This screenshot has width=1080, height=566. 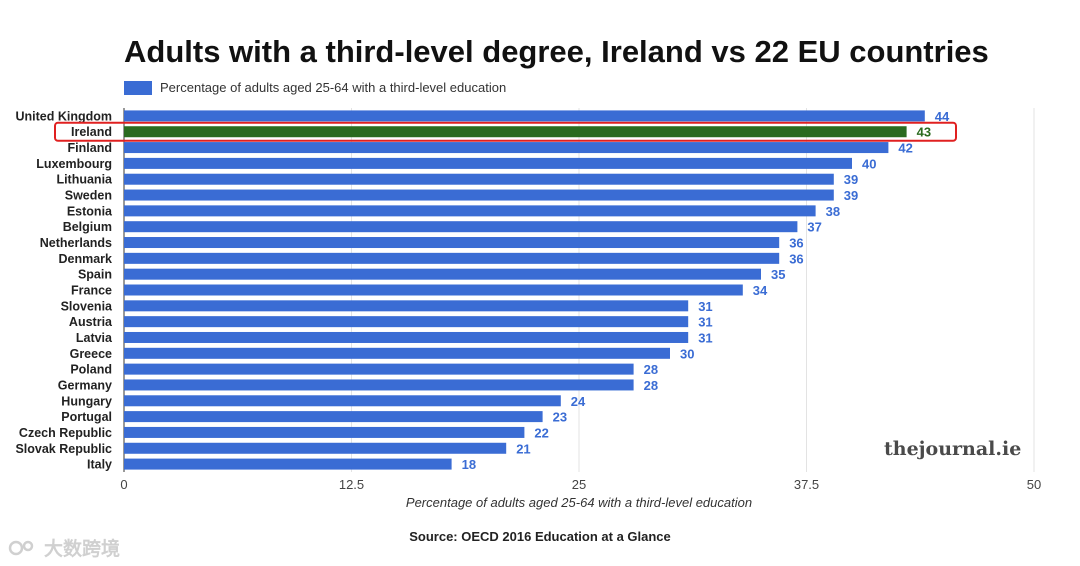 What do you see at coordinates (87, 227) in the screenshot?
I see `category-label: Belgium` at bounding box center [87, 227].